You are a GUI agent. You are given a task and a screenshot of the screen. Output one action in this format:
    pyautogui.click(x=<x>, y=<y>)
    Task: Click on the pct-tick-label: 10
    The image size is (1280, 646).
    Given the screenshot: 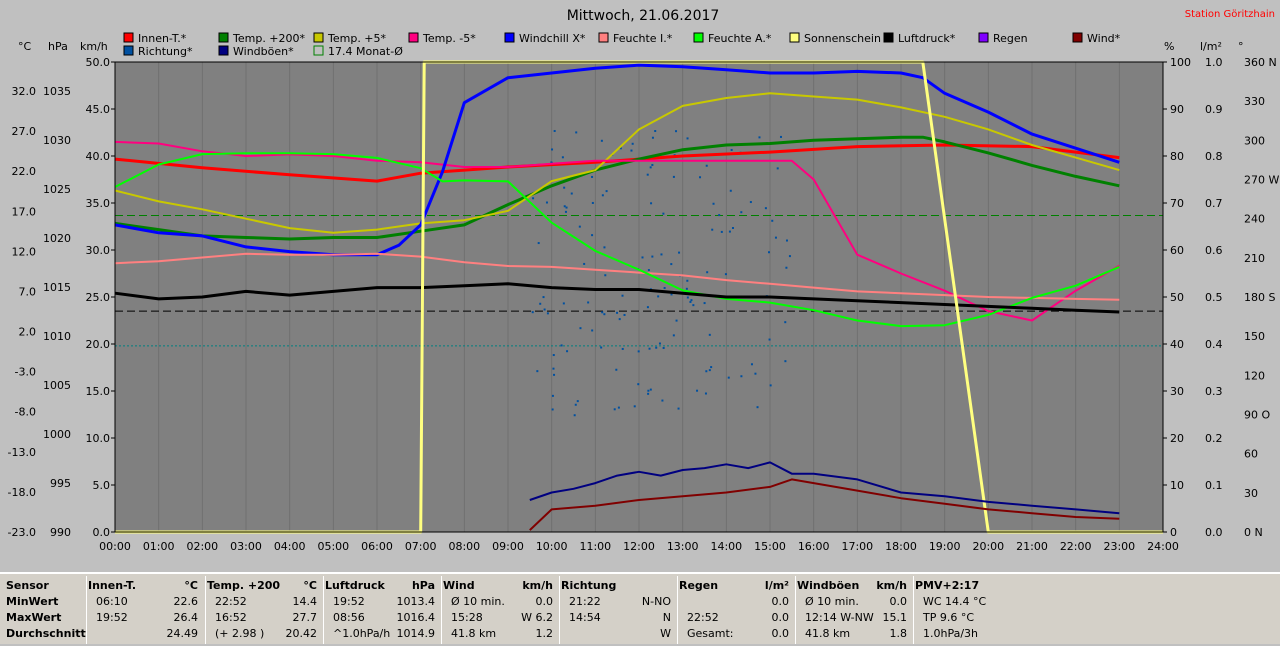 What is the action you would take?
    pyautogui.click(x=1177, y=485)
    